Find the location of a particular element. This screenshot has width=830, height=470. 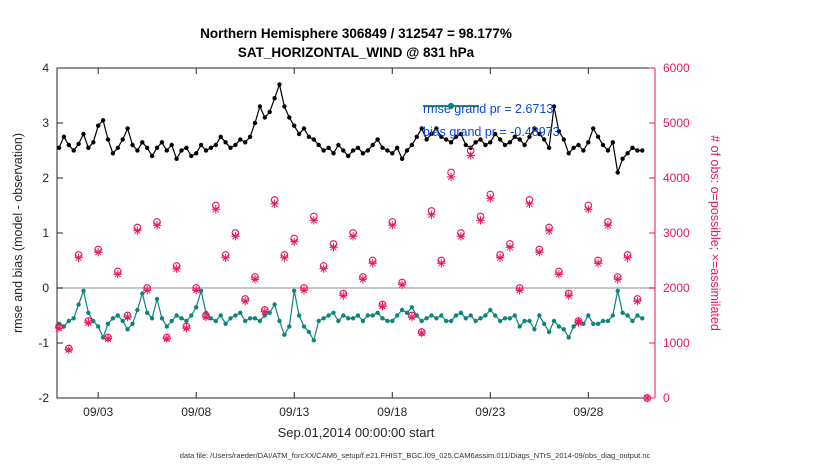

right-tick-label: 1000 is located at coordinates (676, 343).